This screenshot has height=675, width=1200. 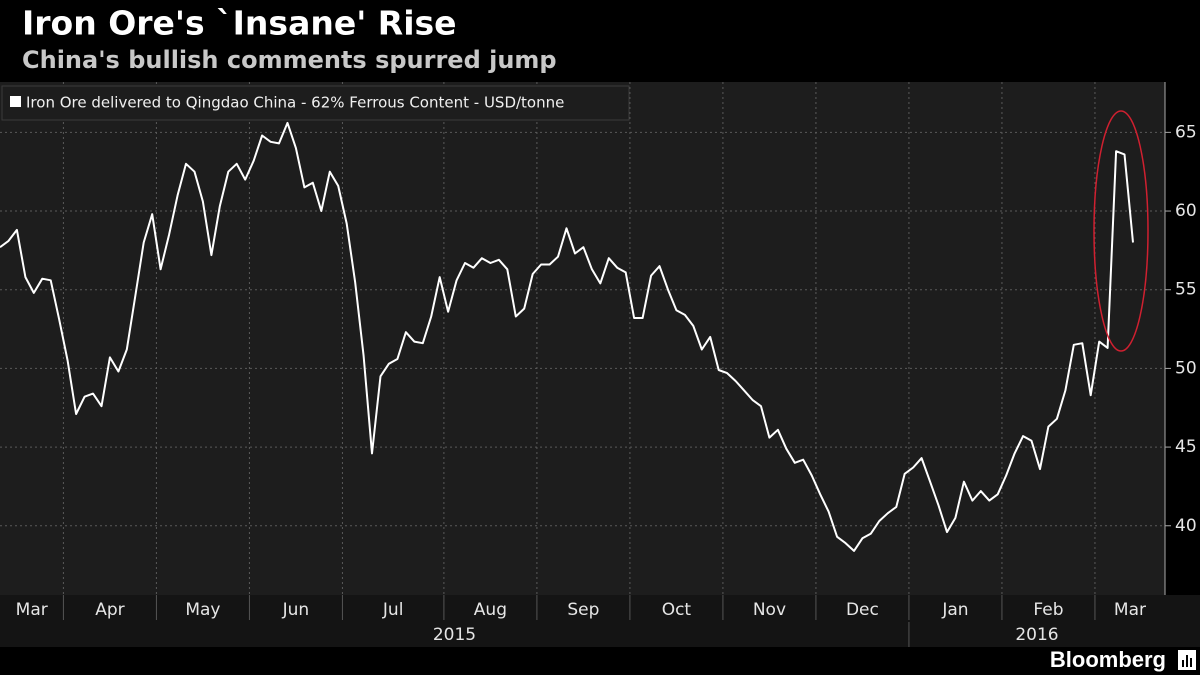 What do you see at coordinates (393, 610) in the screenshot?
I see `x-tick-label: Jul` at bounding box center [393, 610].